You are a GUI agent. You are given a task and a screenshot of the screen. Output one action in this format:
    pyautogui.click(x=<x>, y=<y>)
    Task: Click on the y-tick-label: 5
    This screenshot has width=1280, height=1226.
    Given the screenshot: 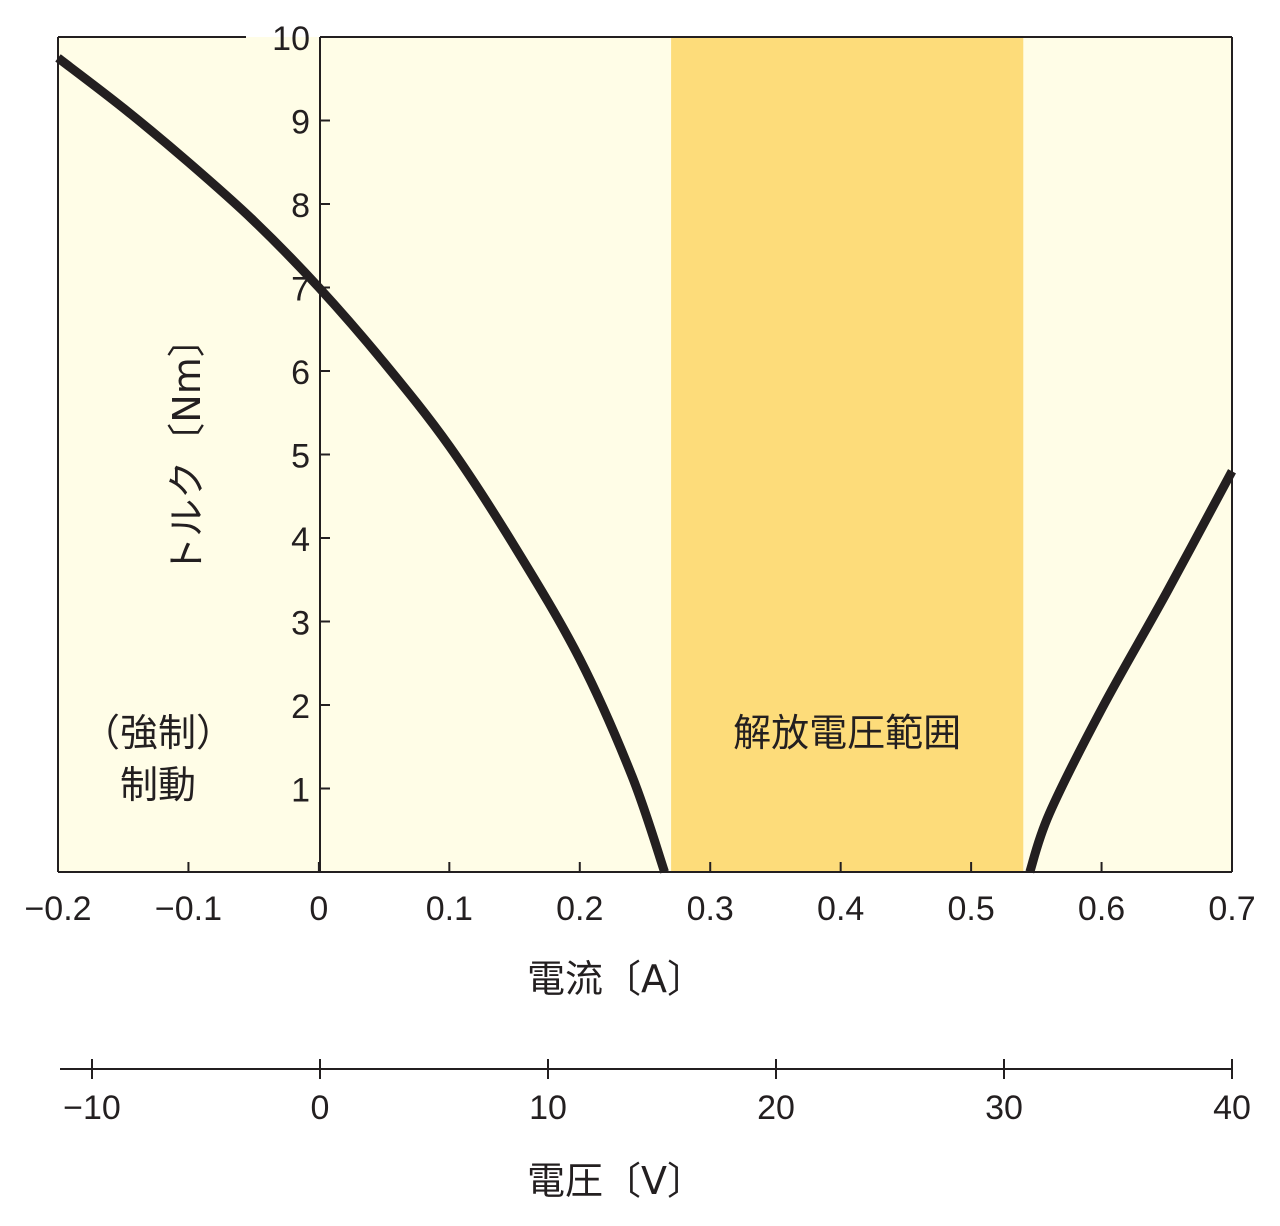 What is the action you would take?
    pyautogui.click(x=300, y=457)
    